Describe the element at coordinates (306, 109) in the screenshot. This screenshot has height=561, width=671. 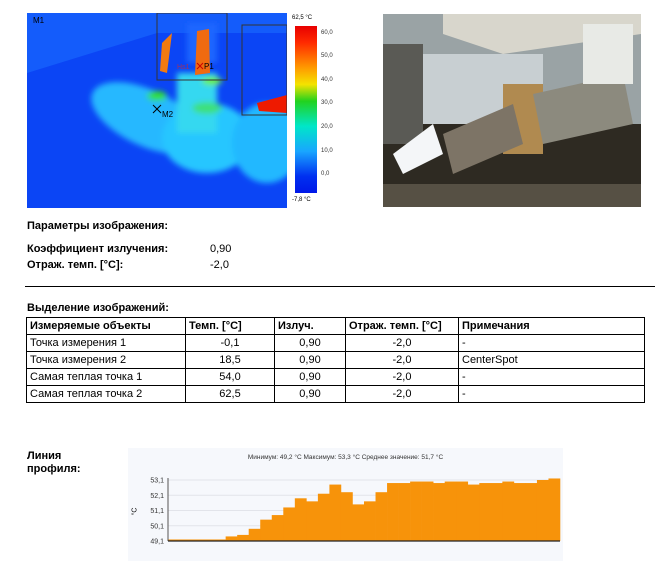
I see `color-scale-bar` at that location.